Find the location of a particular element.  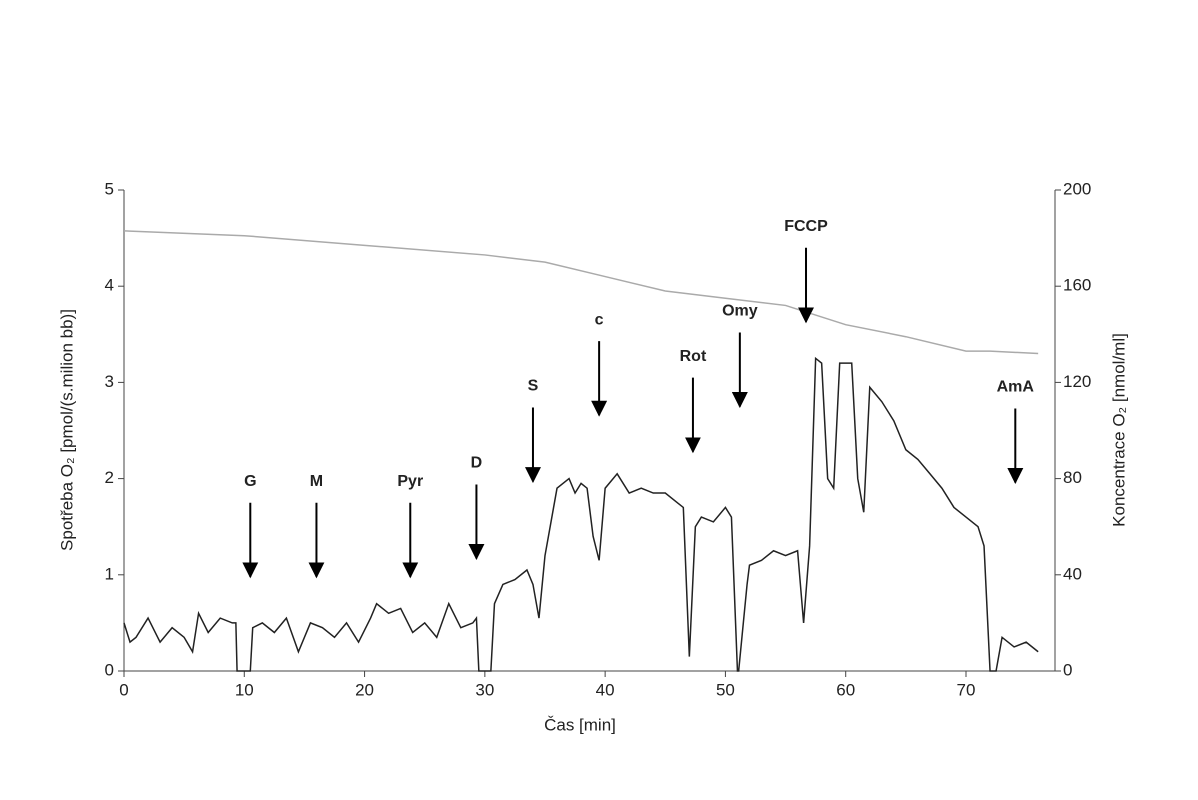

y-axis-label: Spotřeba O₂ [pmol/(s.milion bb)] is located at coordinates (66, 430).